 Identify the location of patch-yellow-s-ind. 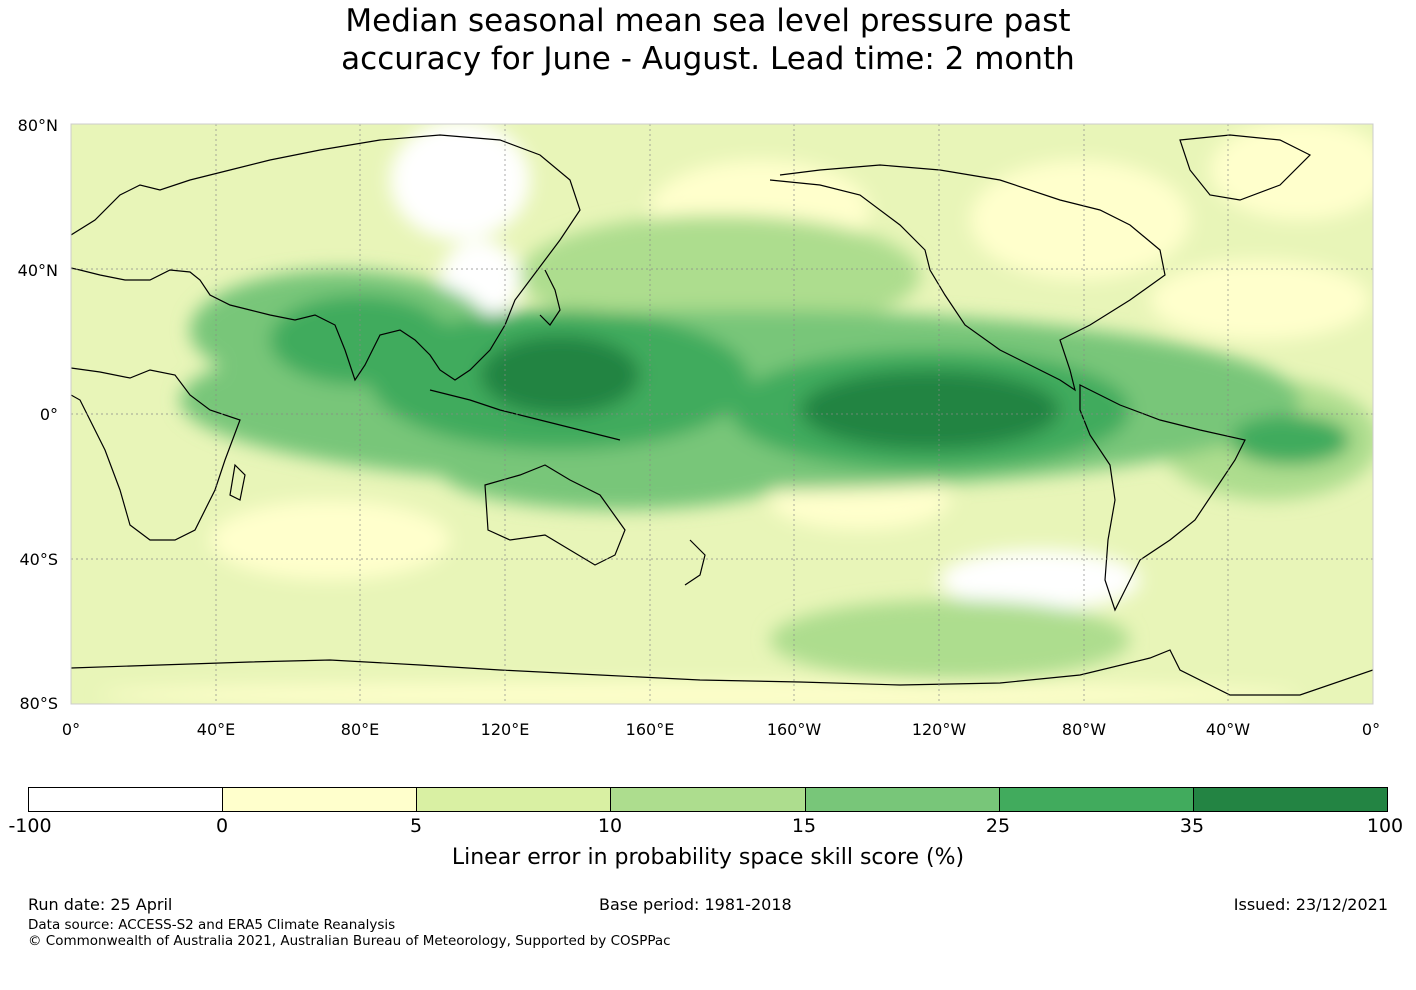
(330, 540).